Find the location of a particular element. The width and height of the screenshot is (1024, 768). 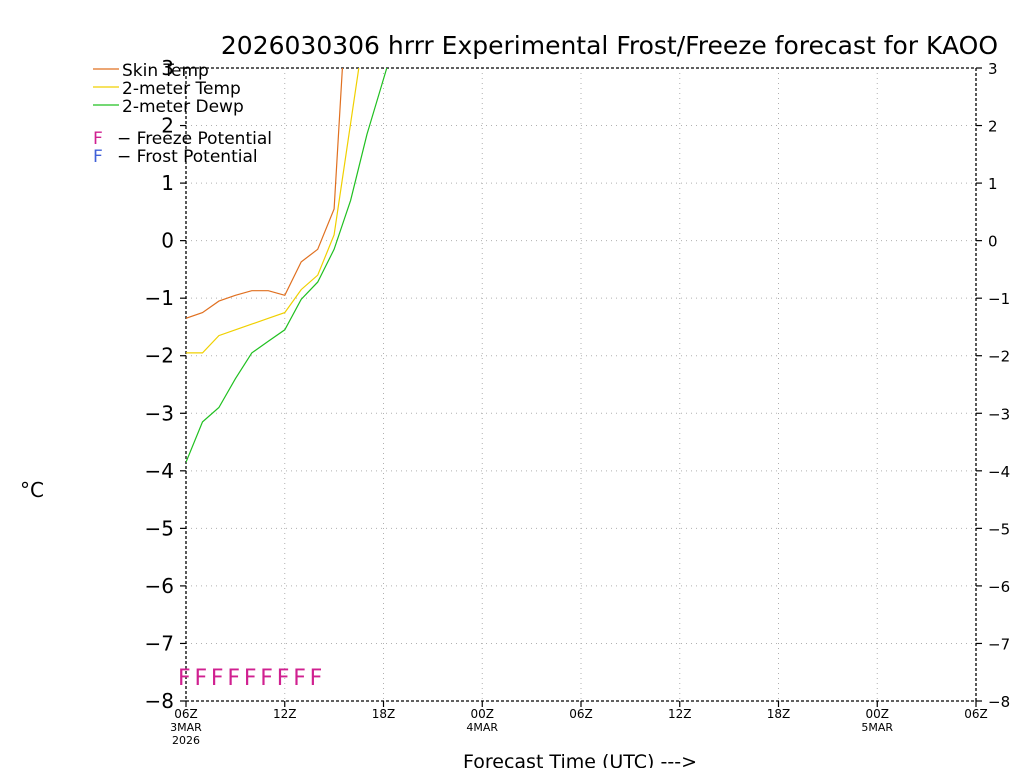

x-tick-date-label: 5MAR is located at coordinates (877, 727).